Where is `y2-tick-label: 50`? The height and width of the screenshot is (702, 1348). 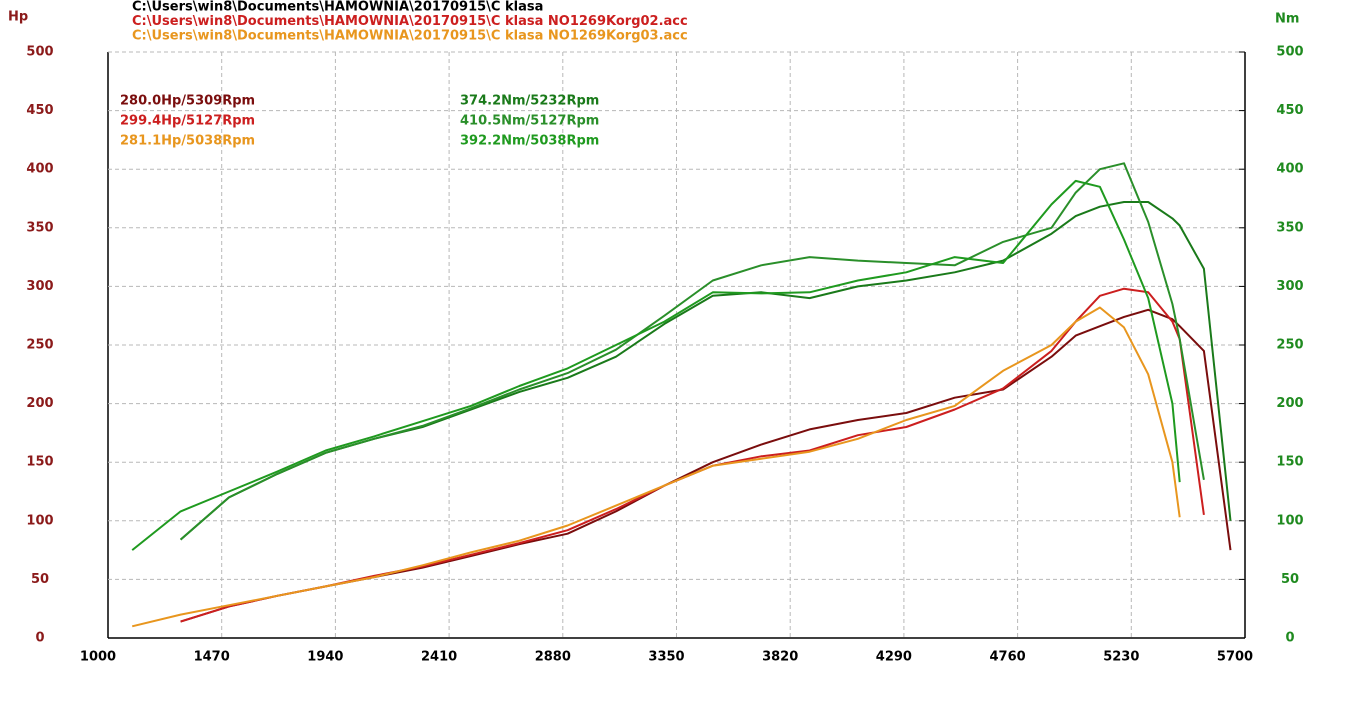
y2-tick-label: 50 is located at coordinates (1290, 579).